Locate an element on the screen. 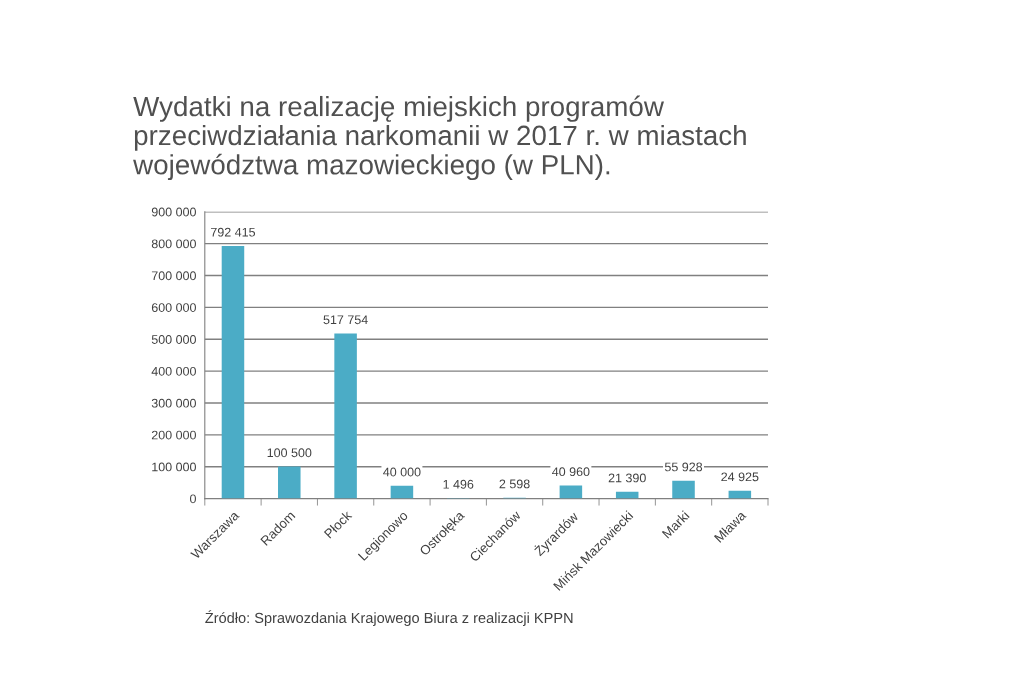 The width and height of the screenshot is (1024, 683). data-label: 40 960 is located at coordinates (571, 472).